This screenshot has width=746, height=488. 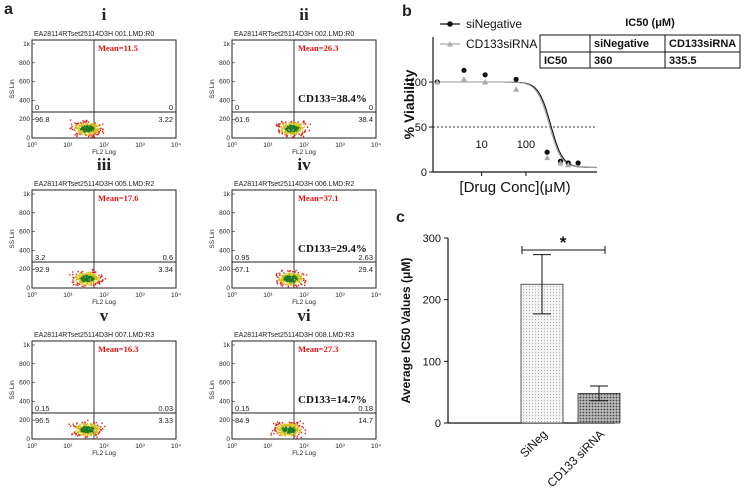 I want to click on ic50-table-header: CD133siRNA, so click(x=702, y=44).